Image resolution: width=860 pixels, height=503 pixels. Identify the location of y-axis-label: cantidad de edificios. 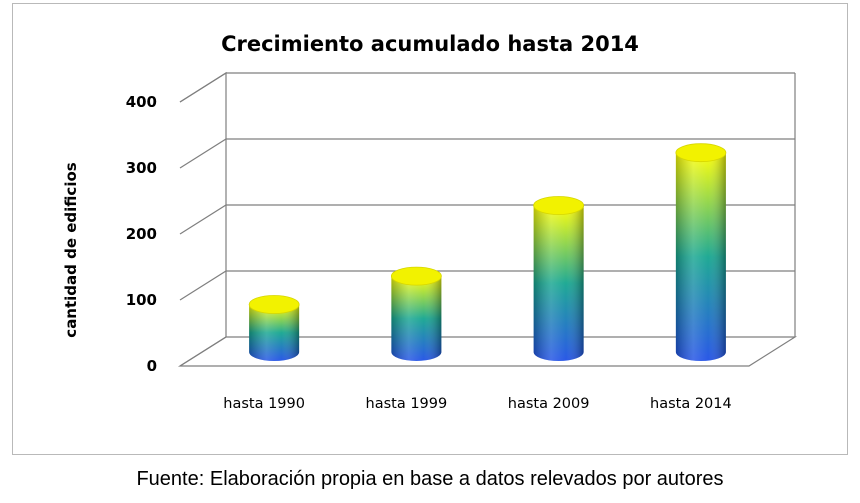
(71, 249).